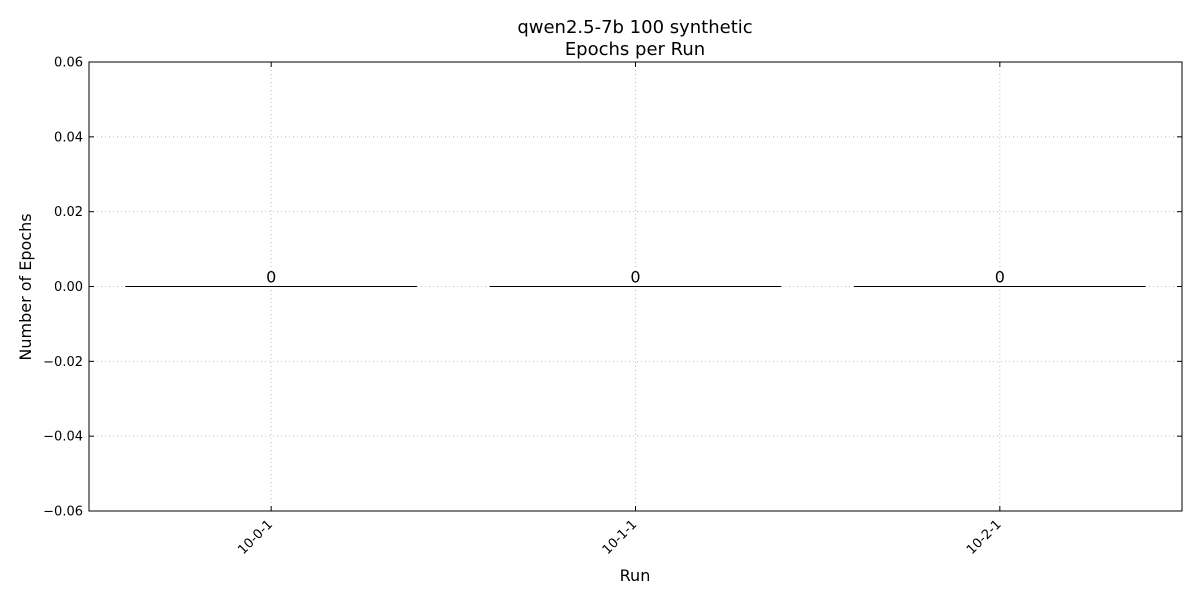 The image size is (1200, 604). I want to click on y-axis-label: Number of Epochs, so click(25, 286).